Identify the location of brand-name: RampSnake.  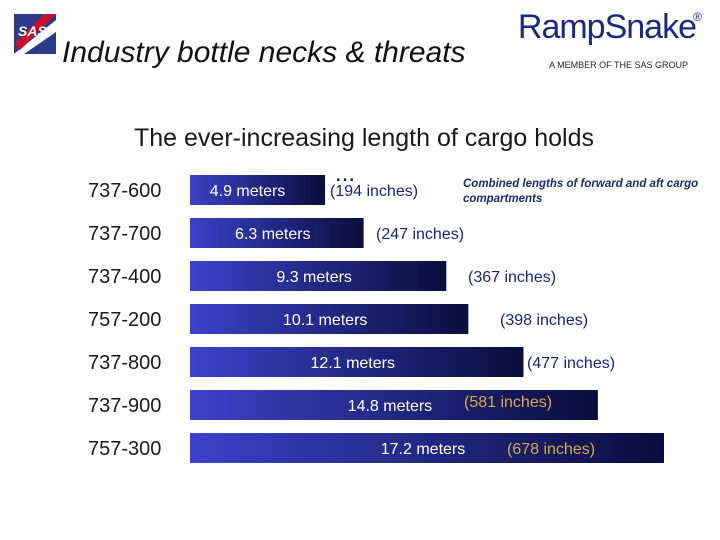
(607, 27).